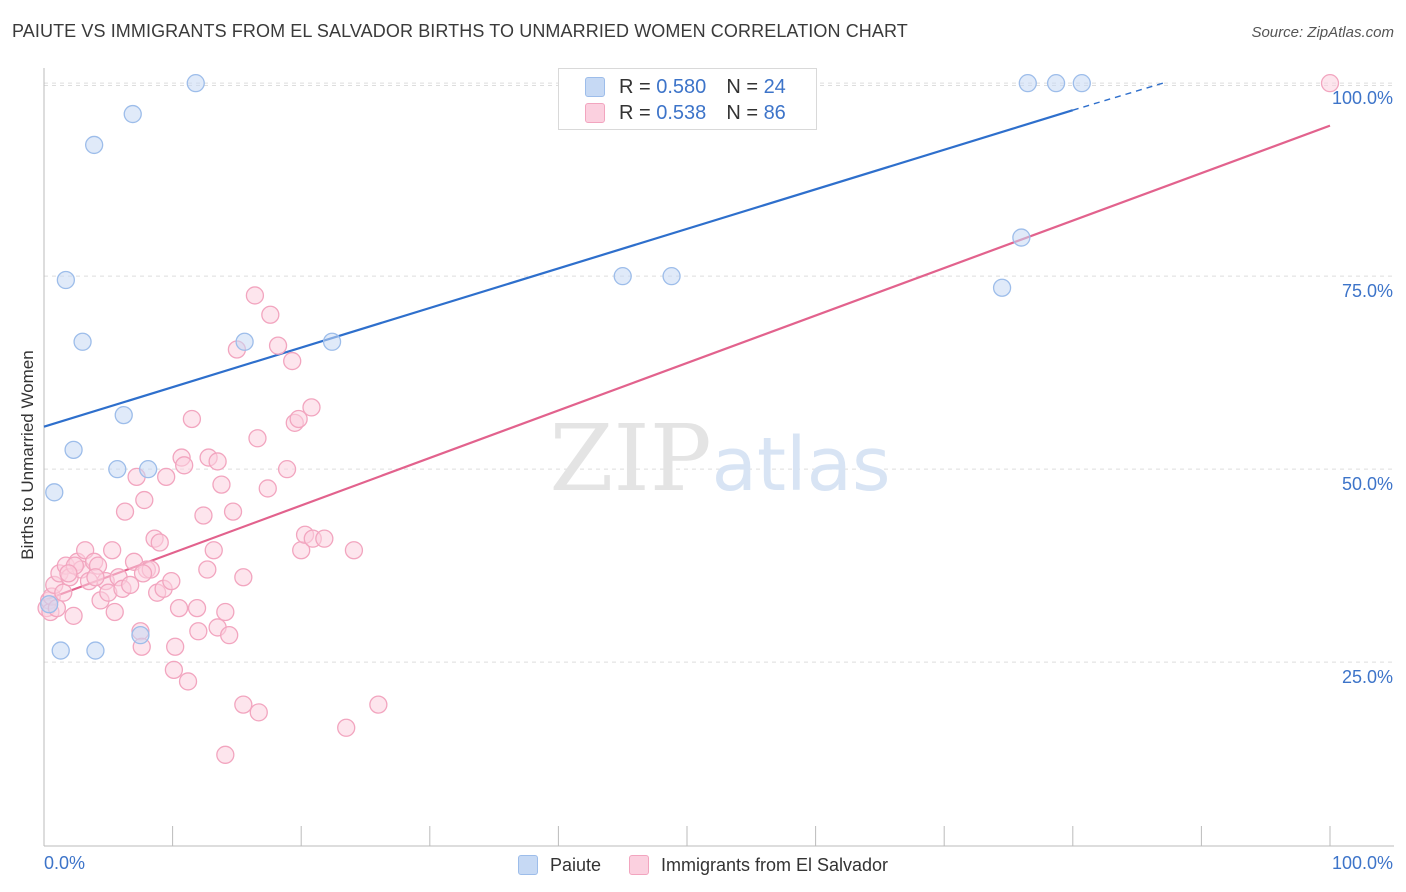 The width and height of the screenshot is (1406, 892). Describe the element at coordinates (774, 864) in the screenshot. I see `legend-label-el-salvador: Immigrants from El Salvador` at that location.